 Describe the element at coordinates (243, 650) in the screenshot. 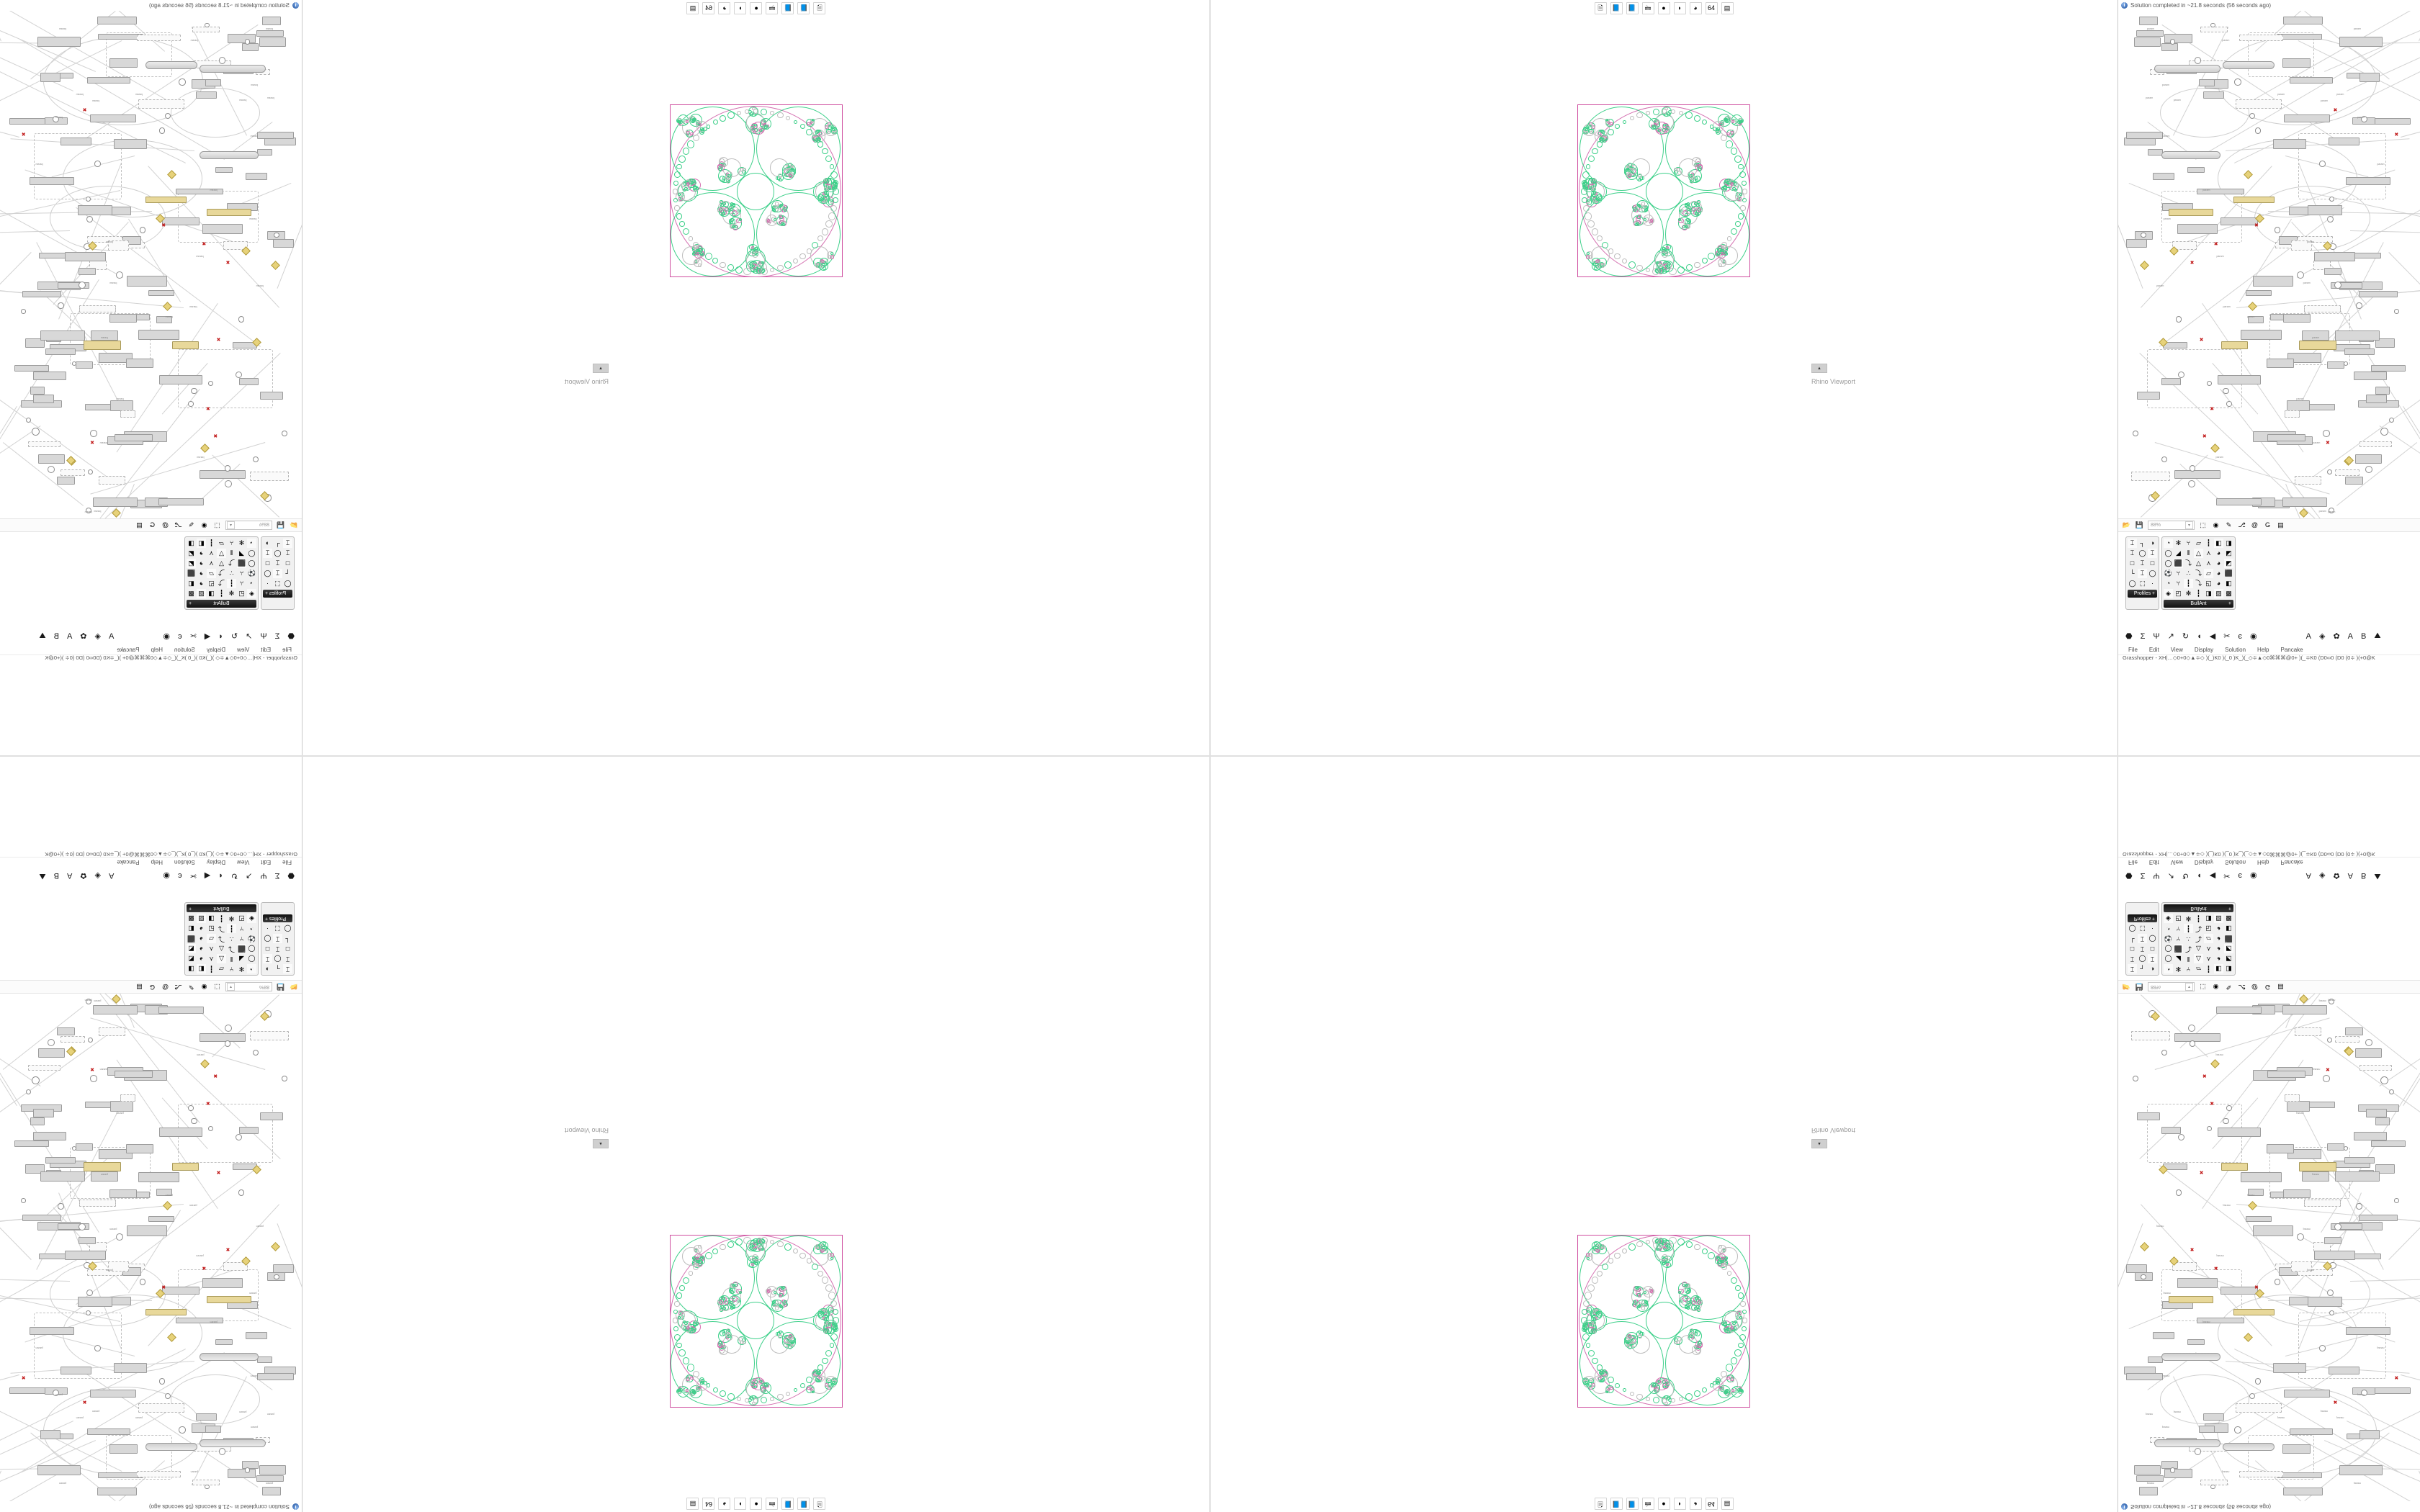

I see `menu-view: View` at that location.